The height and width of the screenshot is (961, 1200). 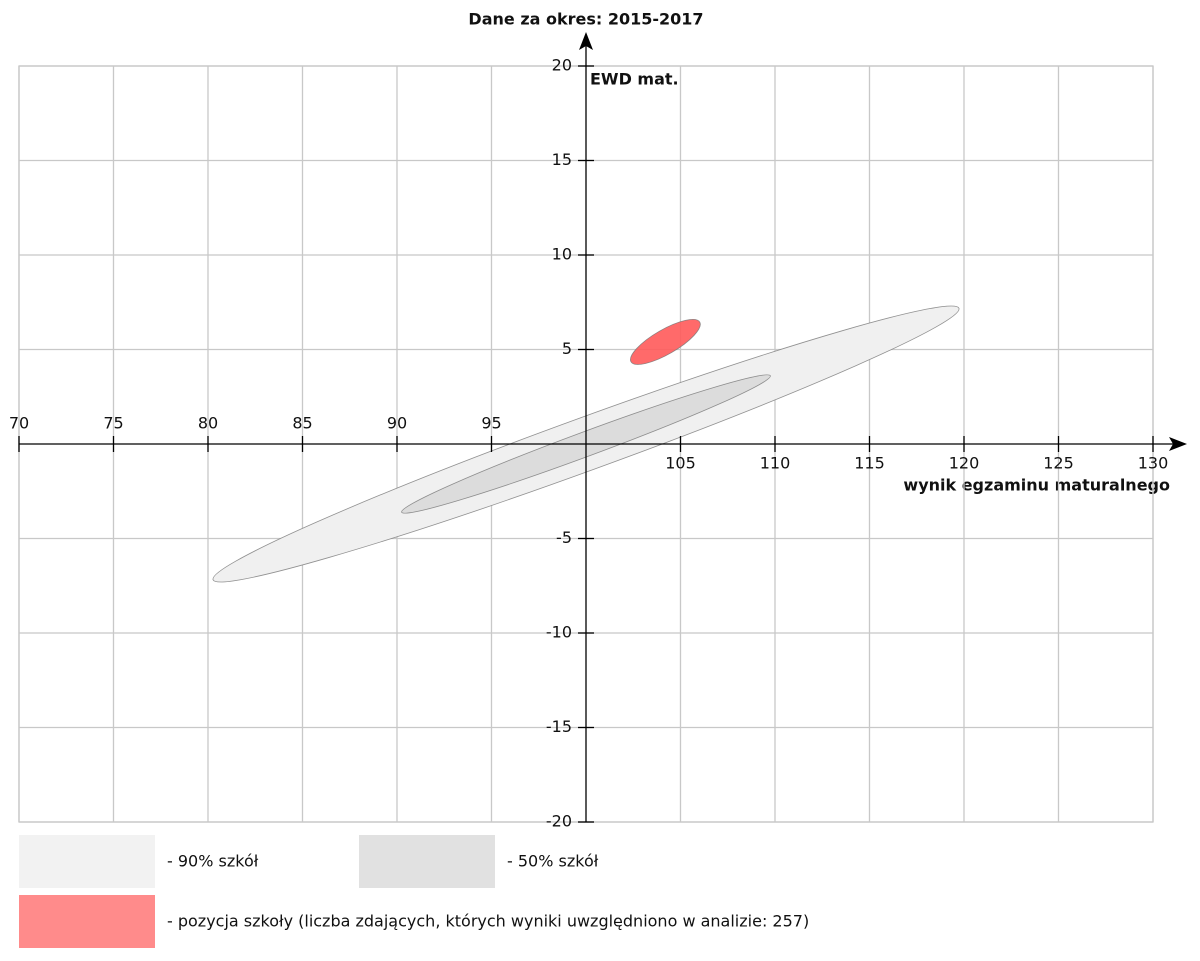 I want to click on chart-title: Dane za okres: 2015-2017, so click(x=585, y=19).